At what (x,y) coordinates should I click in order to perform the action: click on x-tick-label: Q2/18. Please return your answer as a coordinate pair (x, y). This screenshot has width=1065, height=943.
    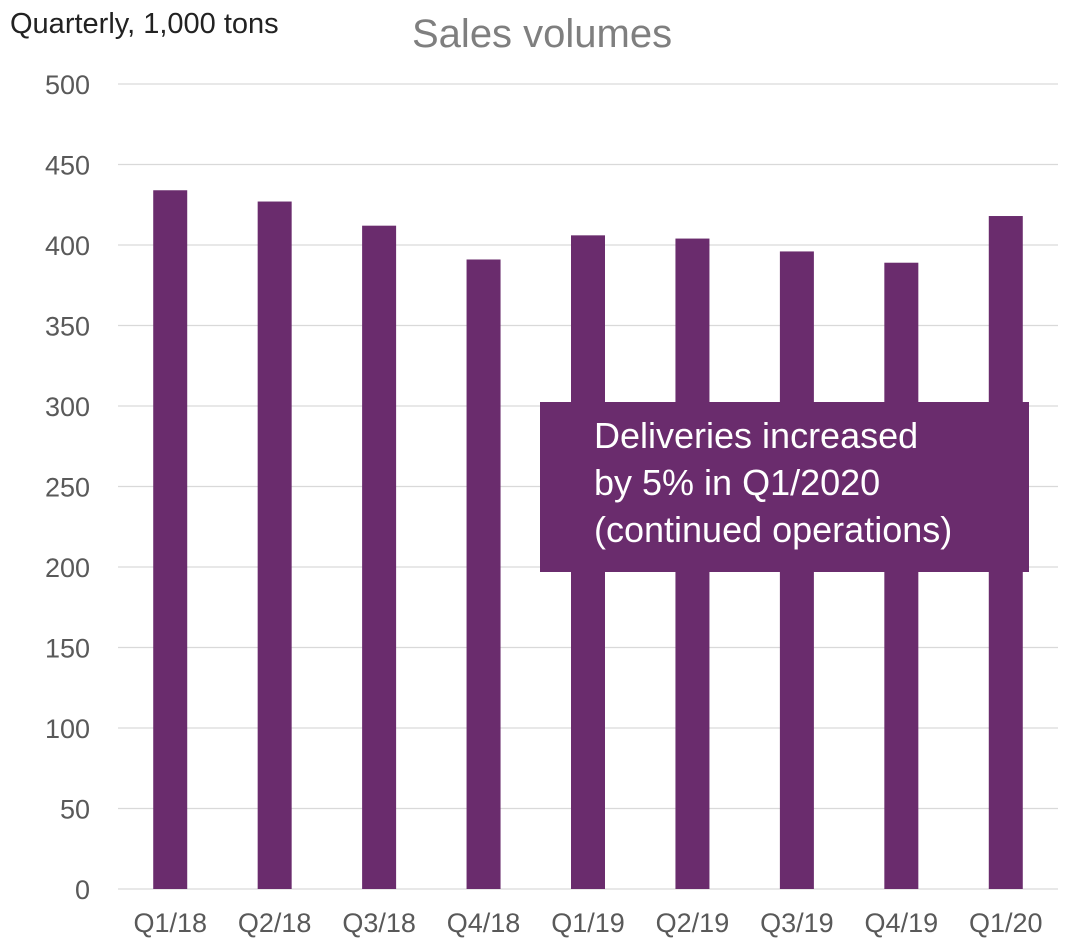
    Looking at the image, I should click on (275, 923).